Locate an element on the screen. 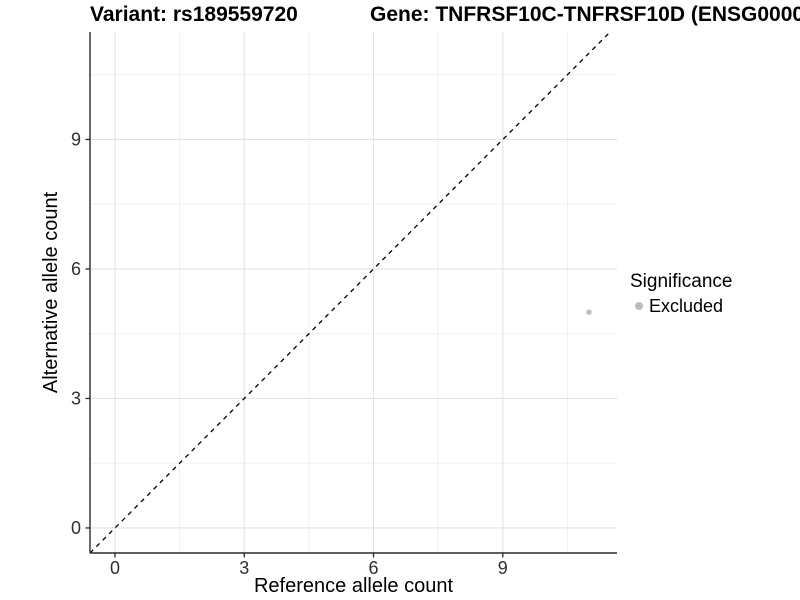 Image resolution: width=800 pixels, height=600 pixels. y-tick-label: 0 is located at coordinates (76, 528).